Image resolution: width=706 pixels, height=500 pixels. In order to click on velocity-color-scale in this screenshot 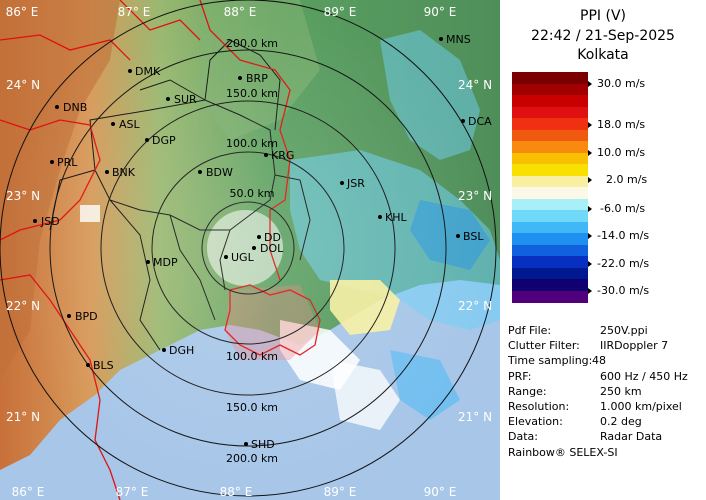, I will do `click(550, 187)`.